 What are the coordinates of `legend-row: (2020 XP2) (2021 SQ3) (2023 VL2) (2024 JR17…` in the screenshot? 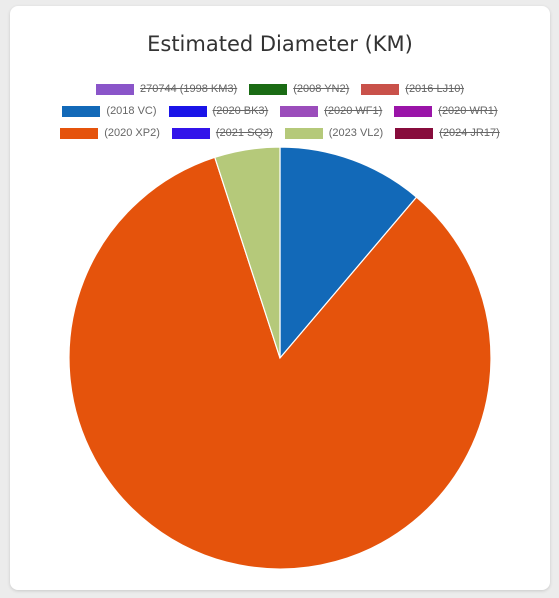 It's located at (280, 133).